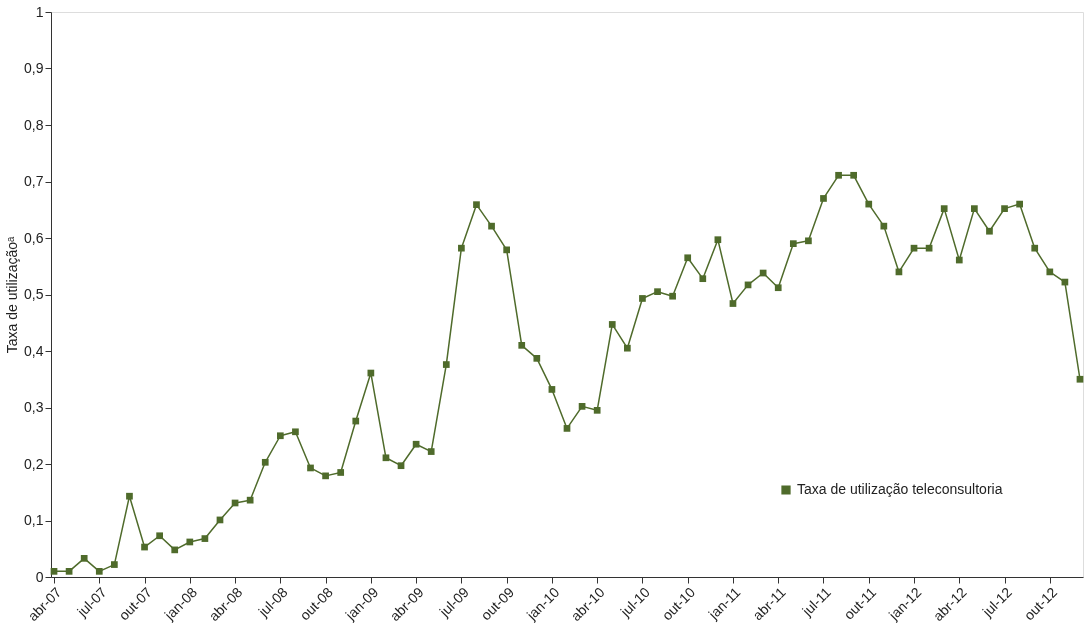 The width and height of the screenshot is (1089, 629). What do you see at coordinates (900, 489) in the screenshot?
I see `legend-label: Taxa de utilização teleconsultoria` at bounding box center [900, 489].